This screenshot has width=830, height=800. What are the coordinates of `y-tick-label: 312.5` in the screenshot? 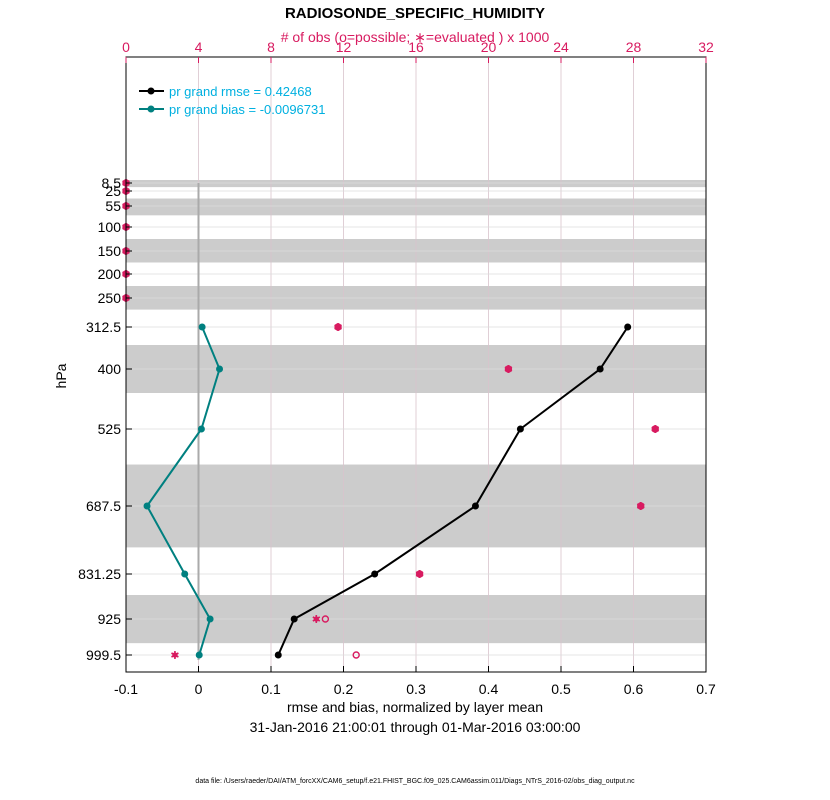 It's located at (103, 327).